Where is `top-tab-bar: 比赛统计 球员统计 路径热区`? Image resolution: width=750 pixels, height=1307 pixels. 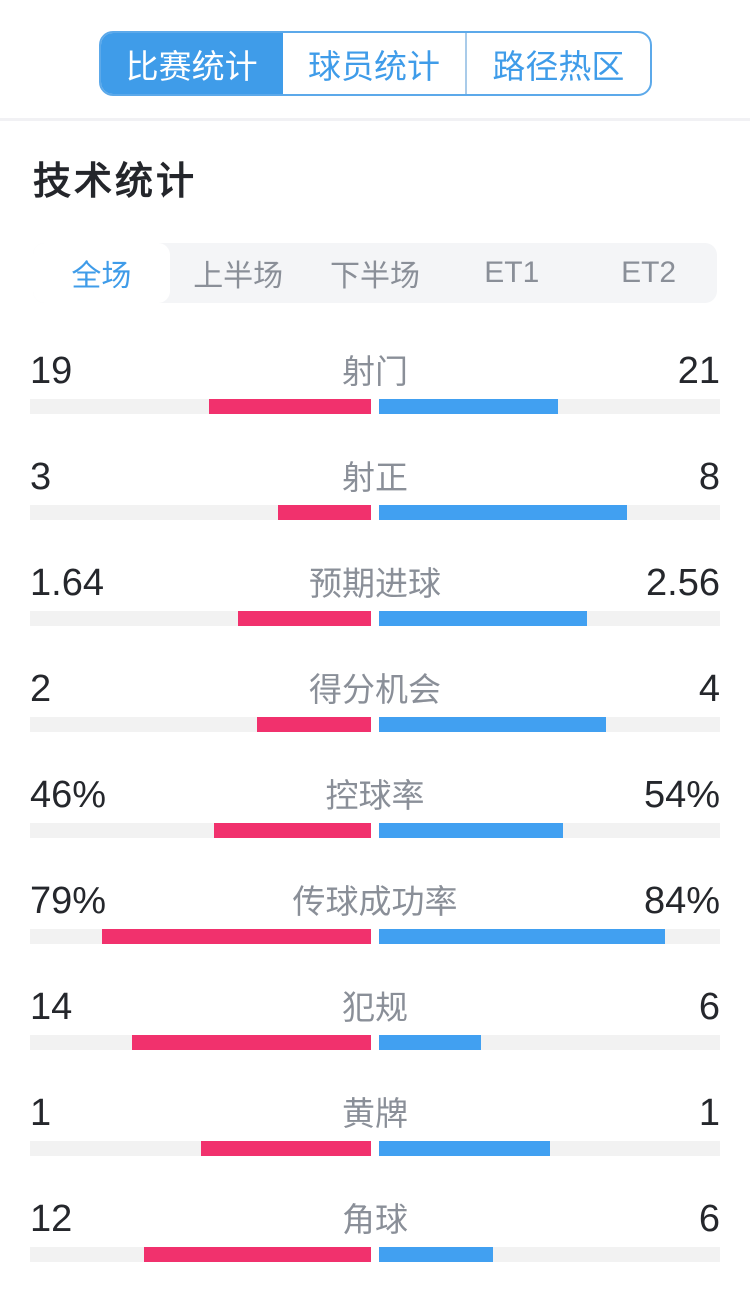 top-tab-bar: 比赛统计 球员统计 路径热区 is located at coordinates (375, 63).